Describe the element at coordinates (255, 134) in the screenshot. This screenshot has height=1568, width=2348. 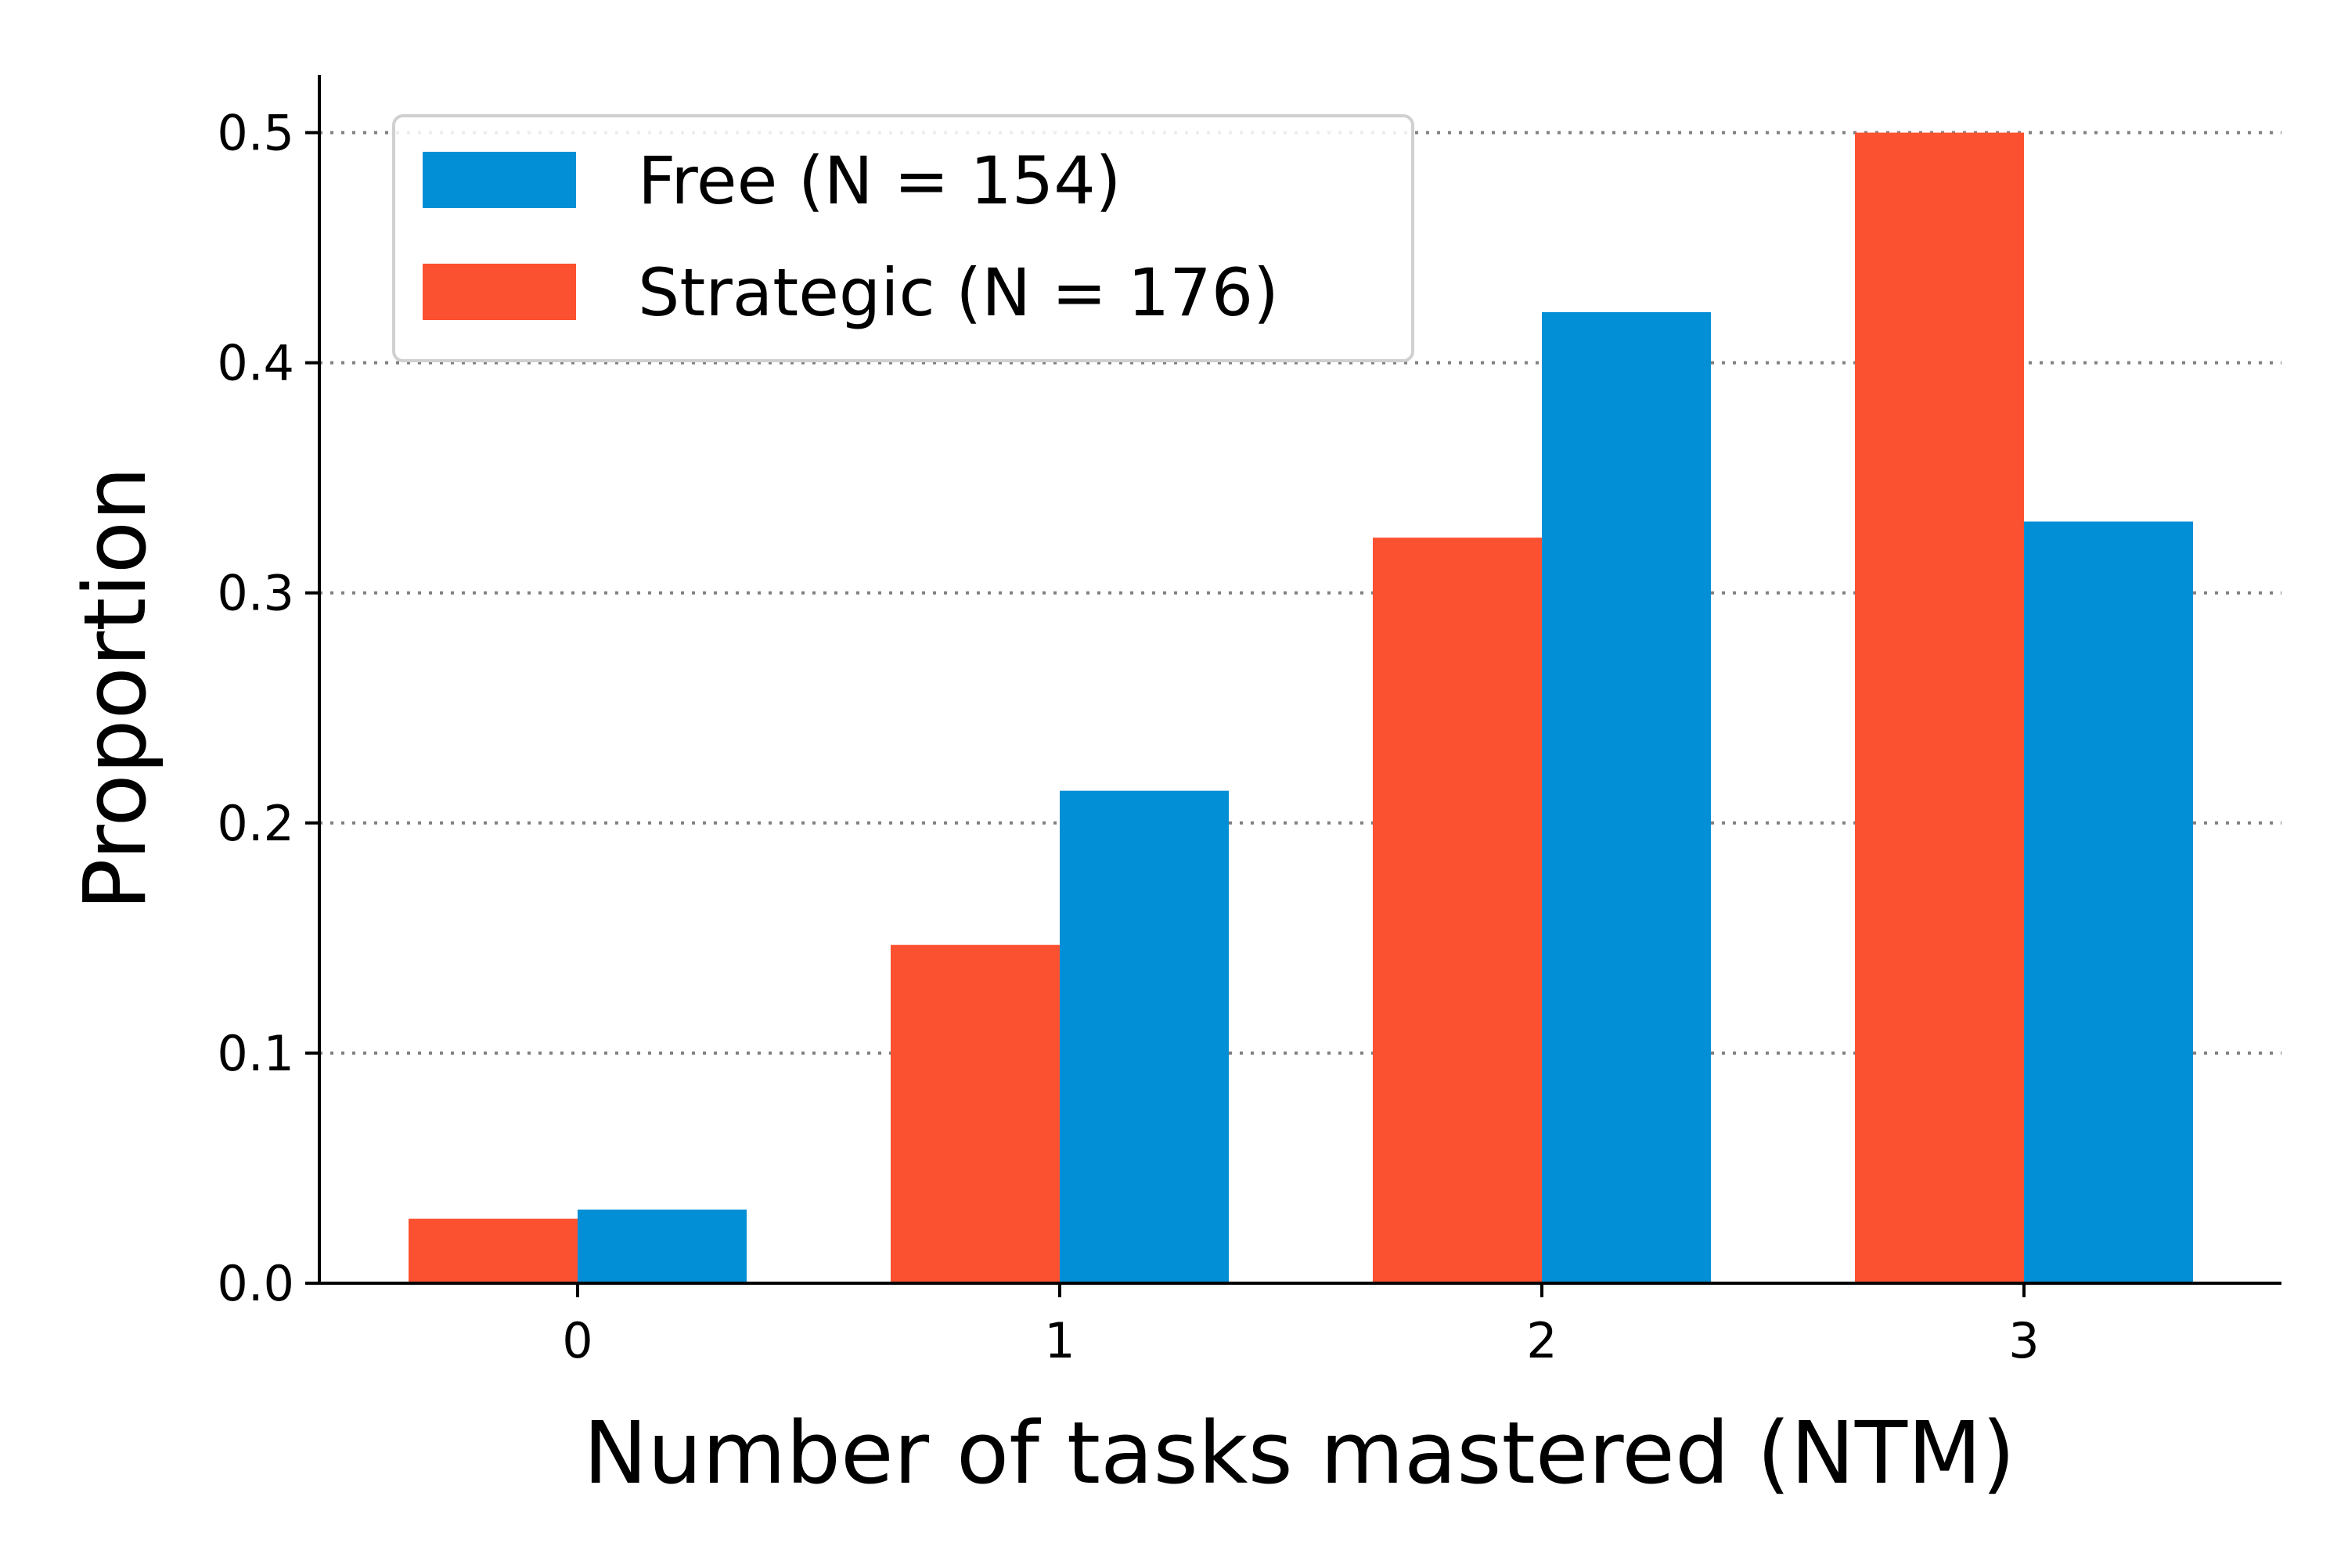
I see `y-tick-label: 0.5` at that location.